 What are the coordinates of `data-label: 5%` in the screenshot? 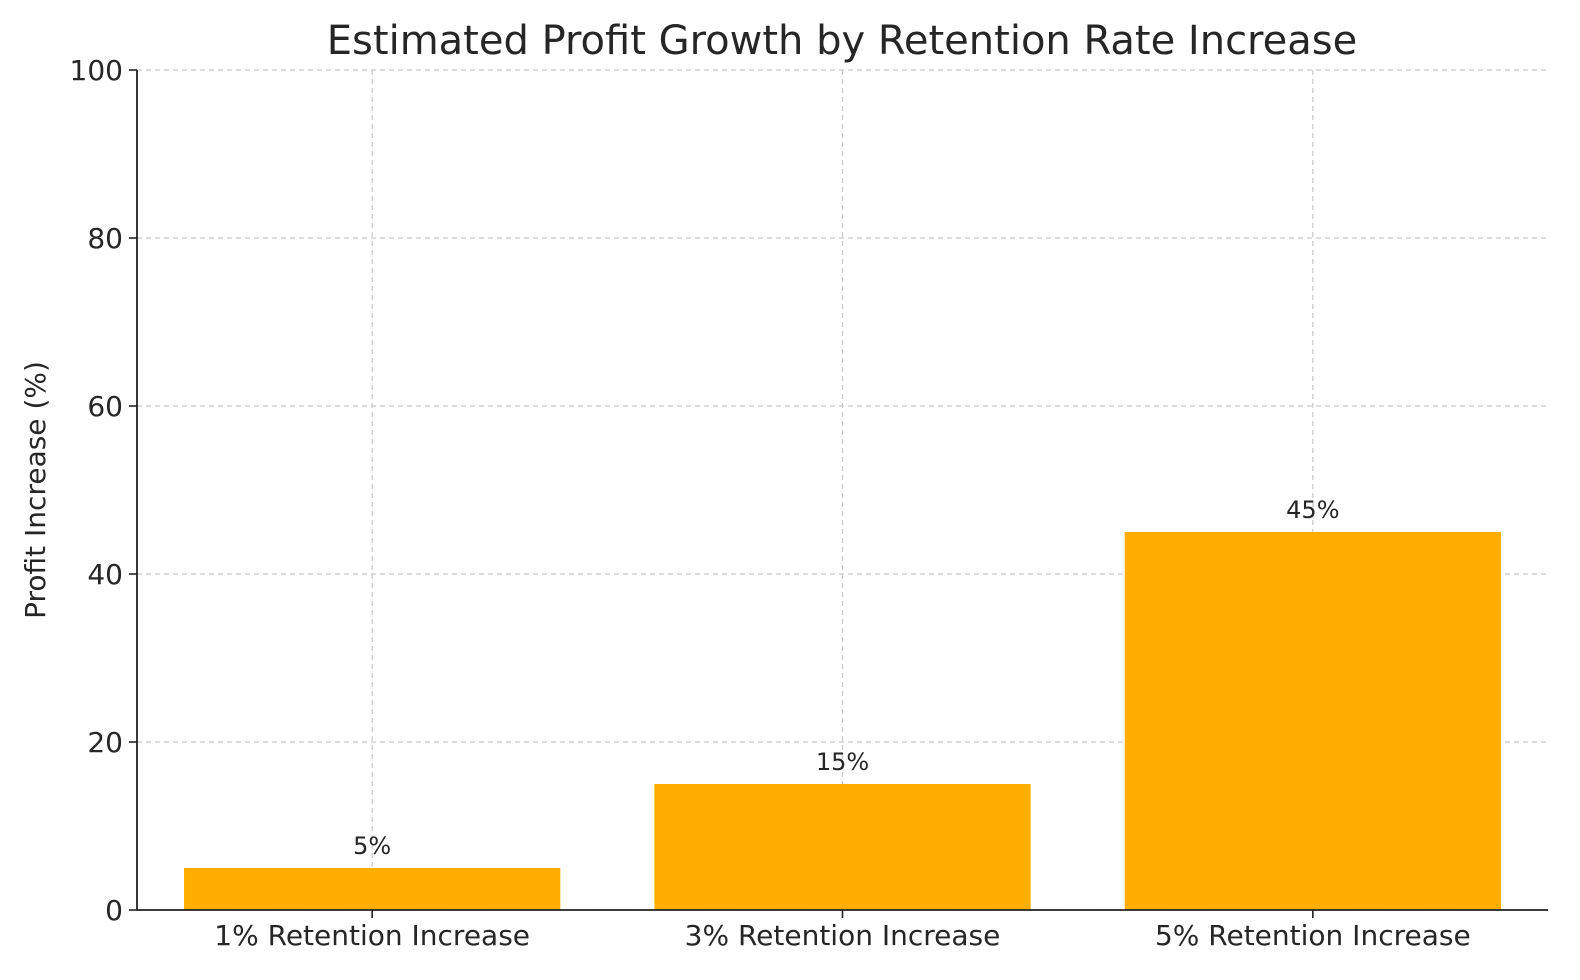 It's located at (372, 846).